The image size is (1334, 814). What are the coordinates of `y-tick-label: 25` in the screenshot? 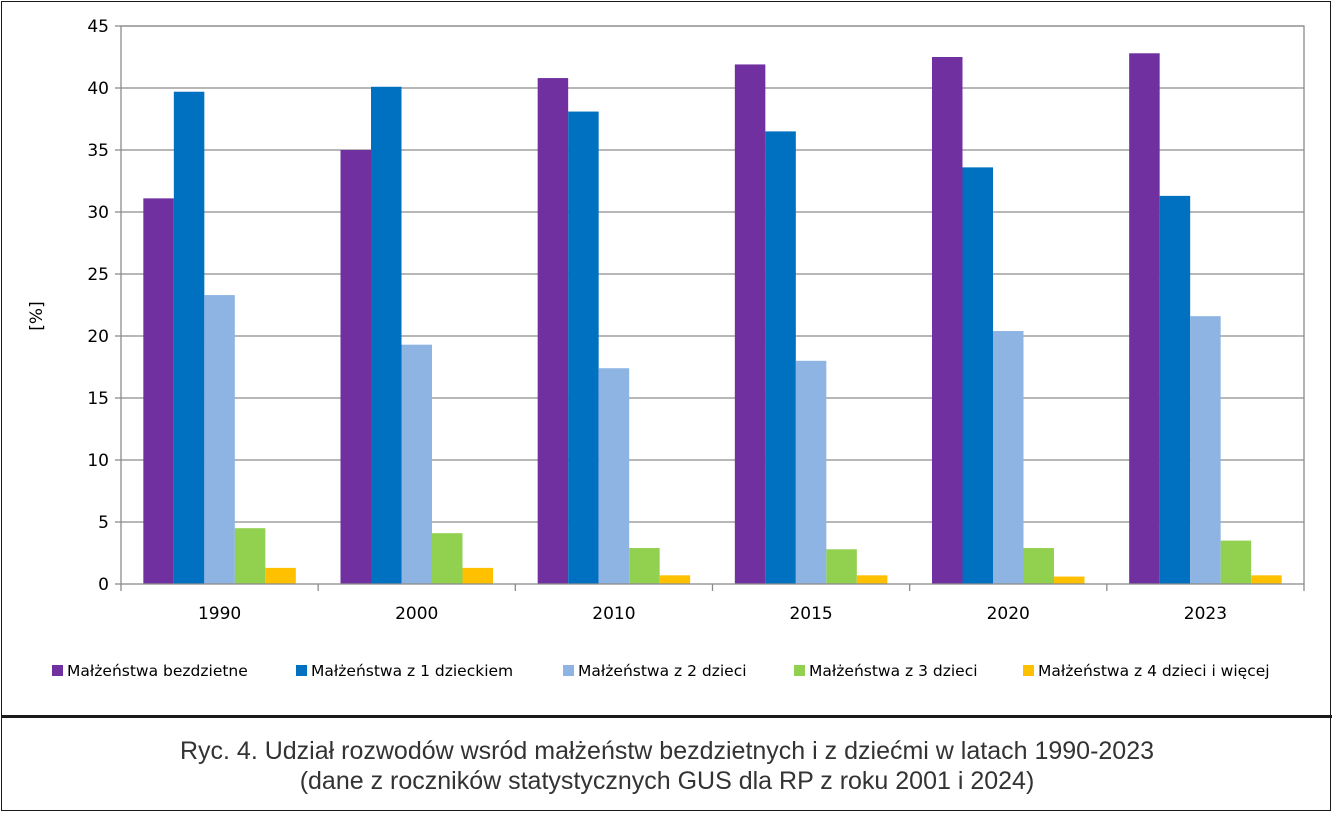 It's located at (98, 275).